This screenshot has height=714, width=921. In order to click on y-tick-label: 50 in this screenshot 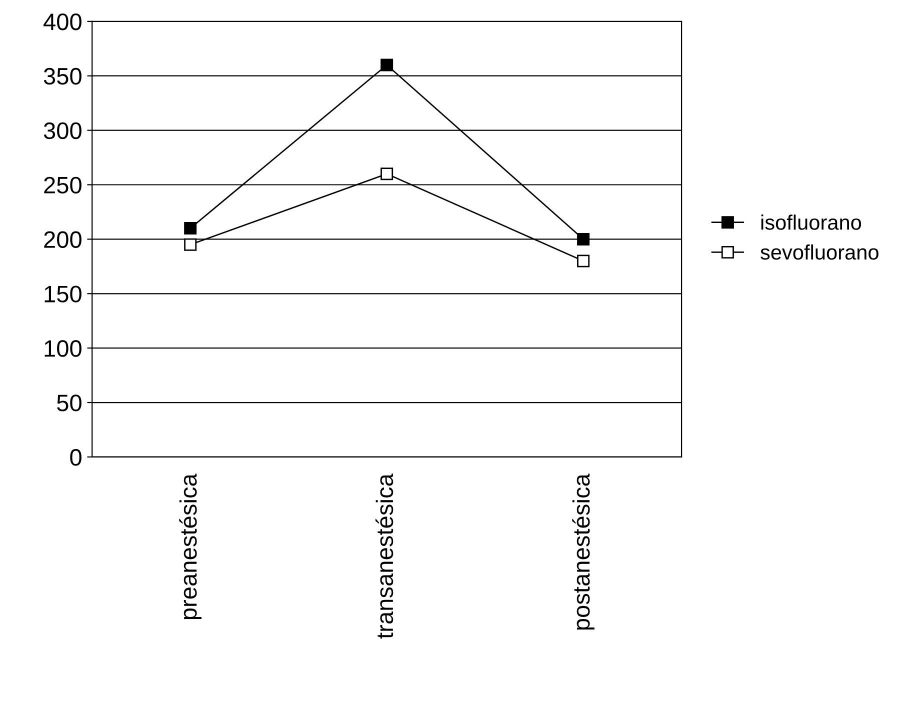, I will do `click(69, 403)`.